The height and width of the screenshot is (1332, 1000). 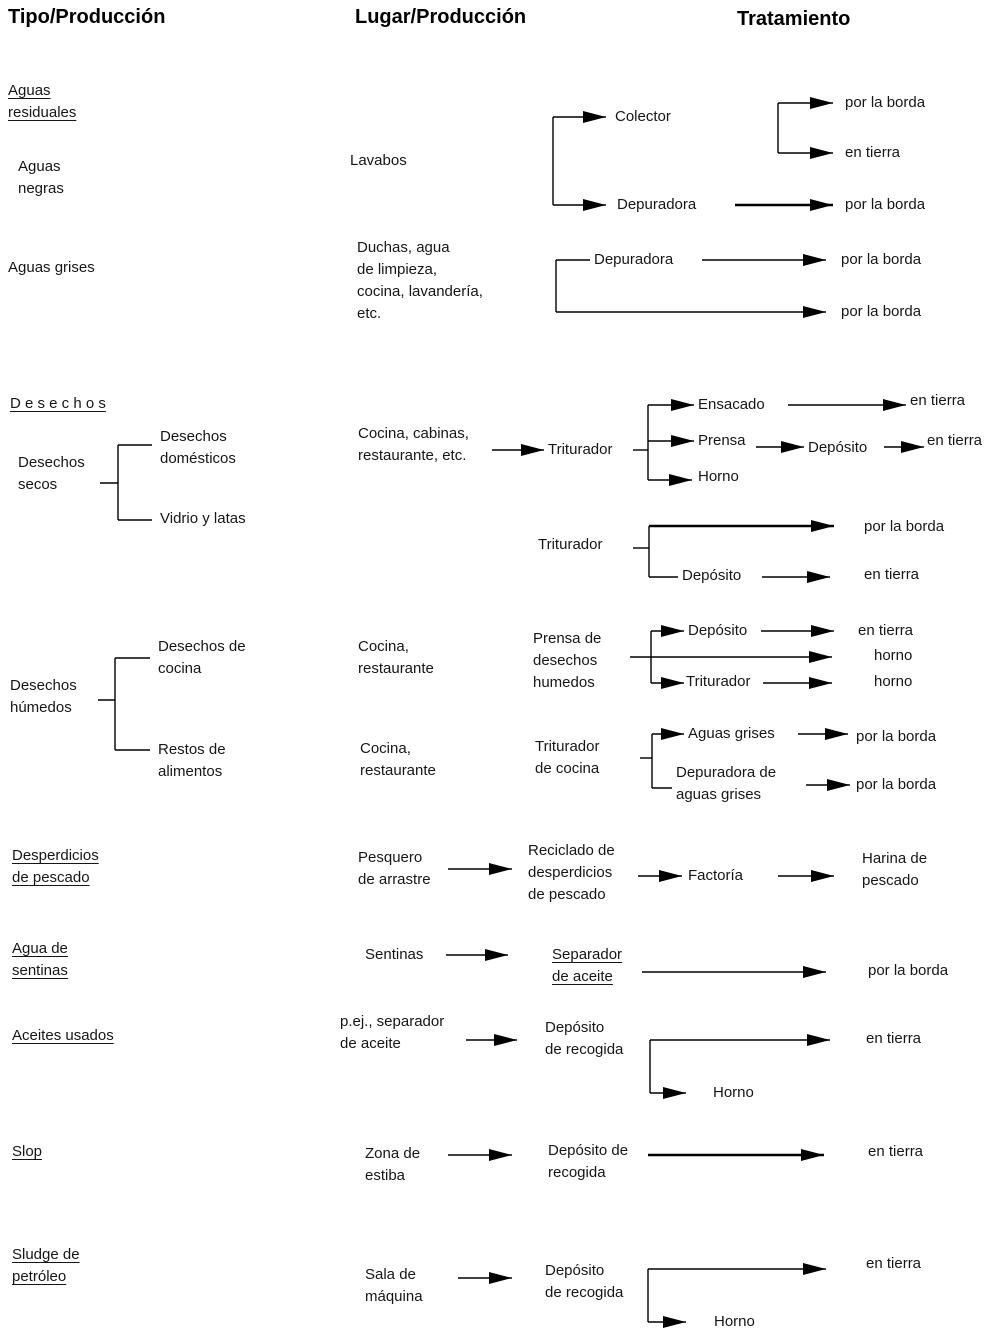 I want to click on label-grises-borda-2: por la borda, so click(x=881, y=311).